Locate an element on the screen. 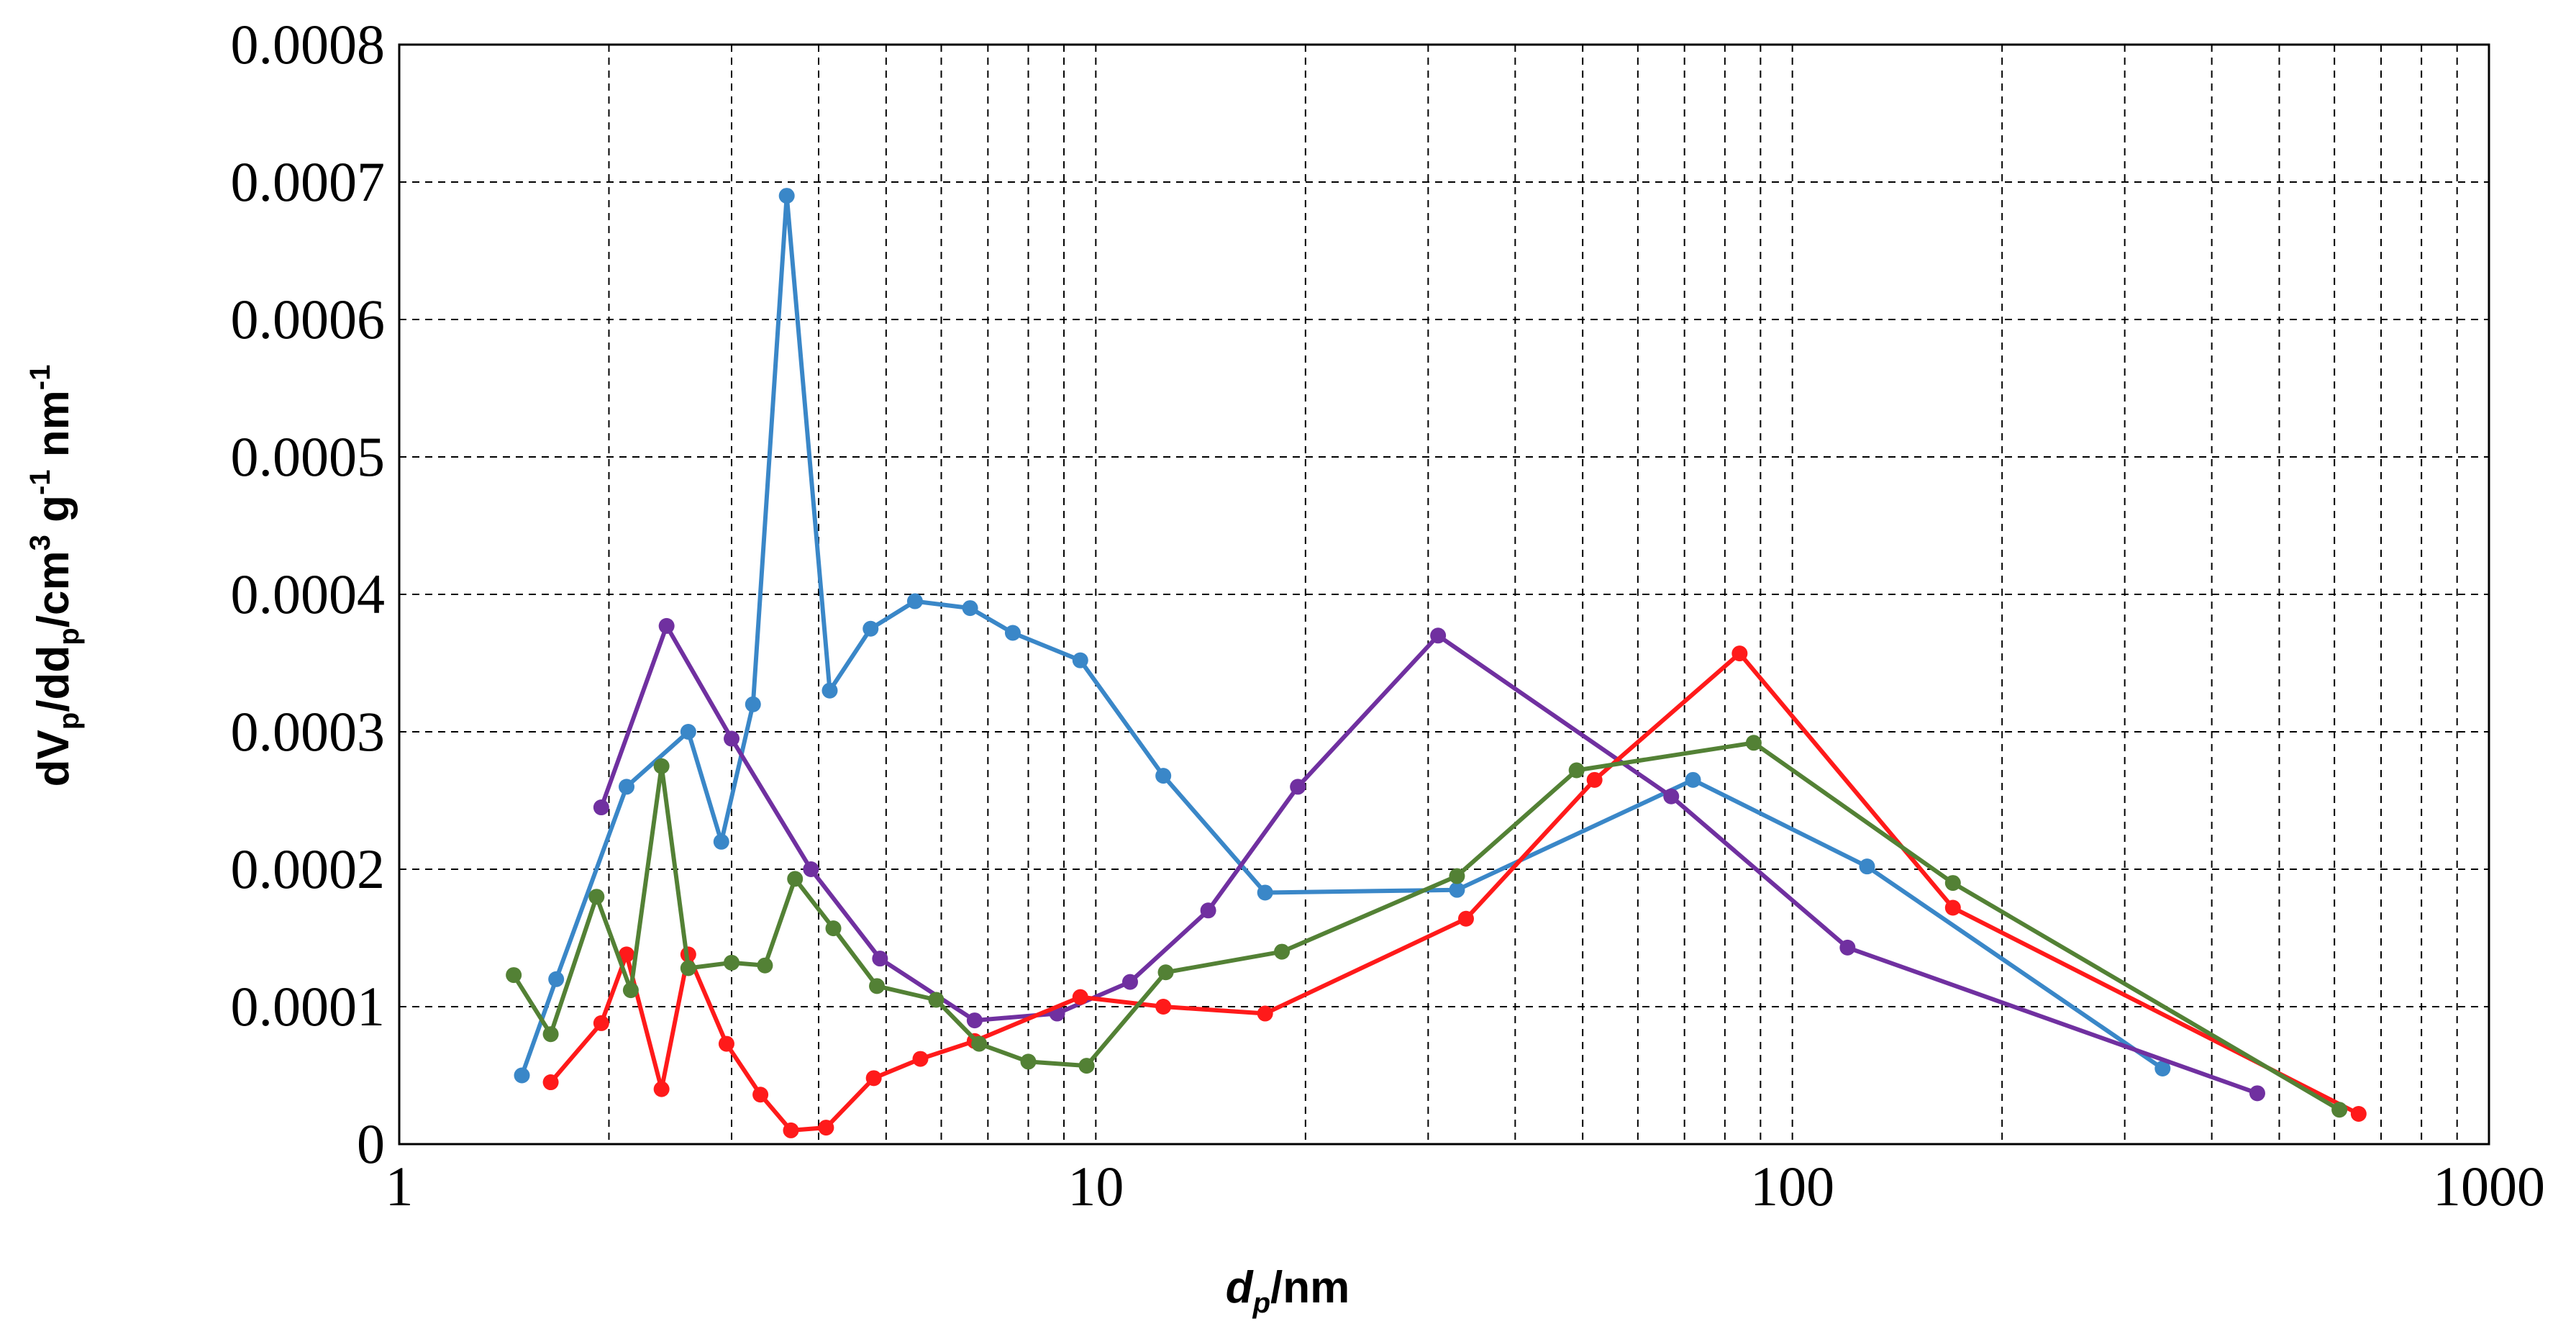 This screenshot has width=2576, height=1324. y-tick-label: 0.0001 is located at coordinates (308, 1006).